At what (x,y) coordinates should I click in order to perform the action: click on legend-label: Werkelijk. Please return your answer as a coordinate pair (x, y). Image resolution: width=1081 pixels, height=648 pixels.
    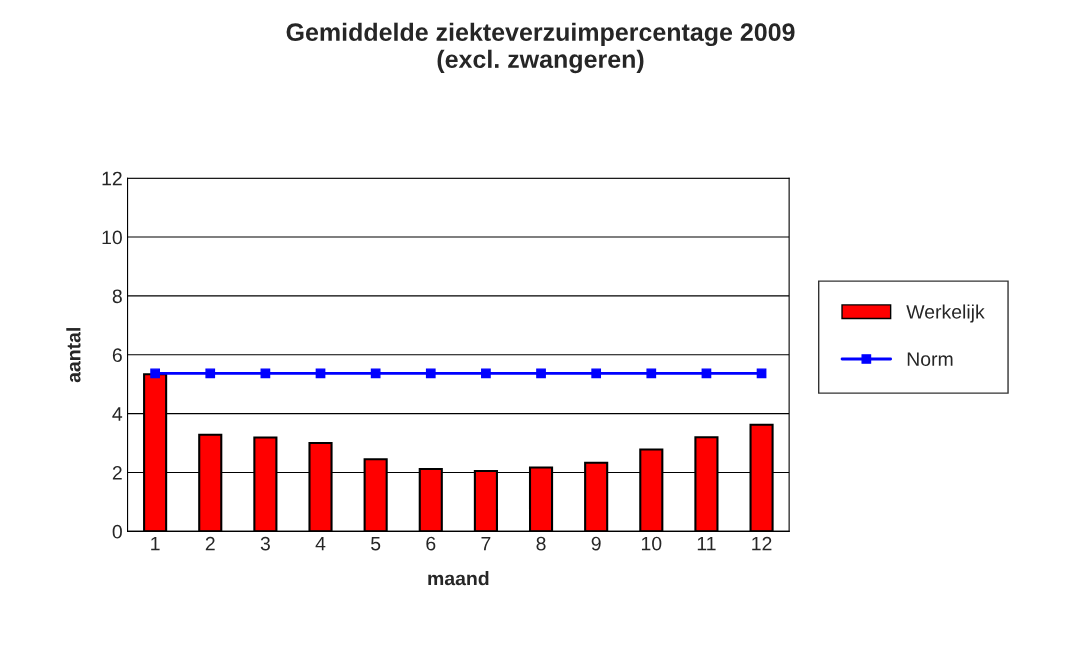
    Looking at the image, I should click on (945, 313).